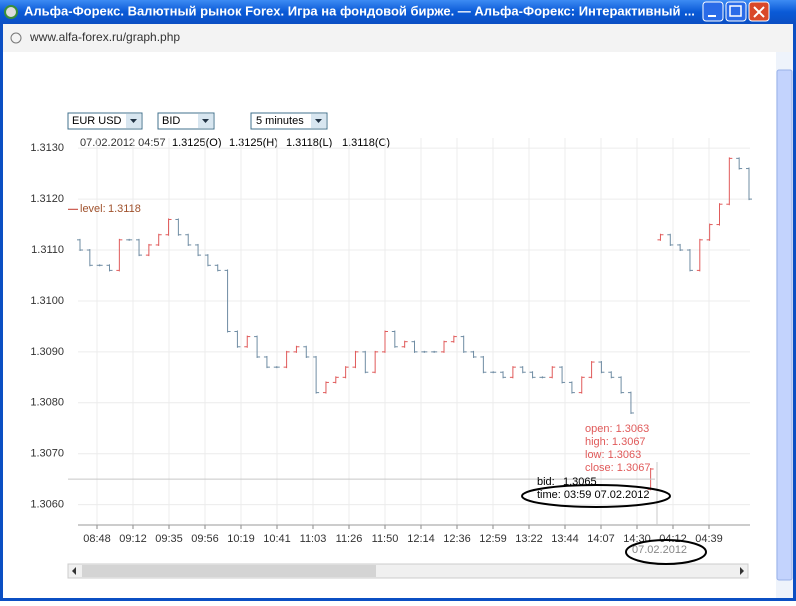 The image size is (796, 606). Describe the element at coordinates (784, 325) in the screenshot. I see `scroll-thumb` at that location.